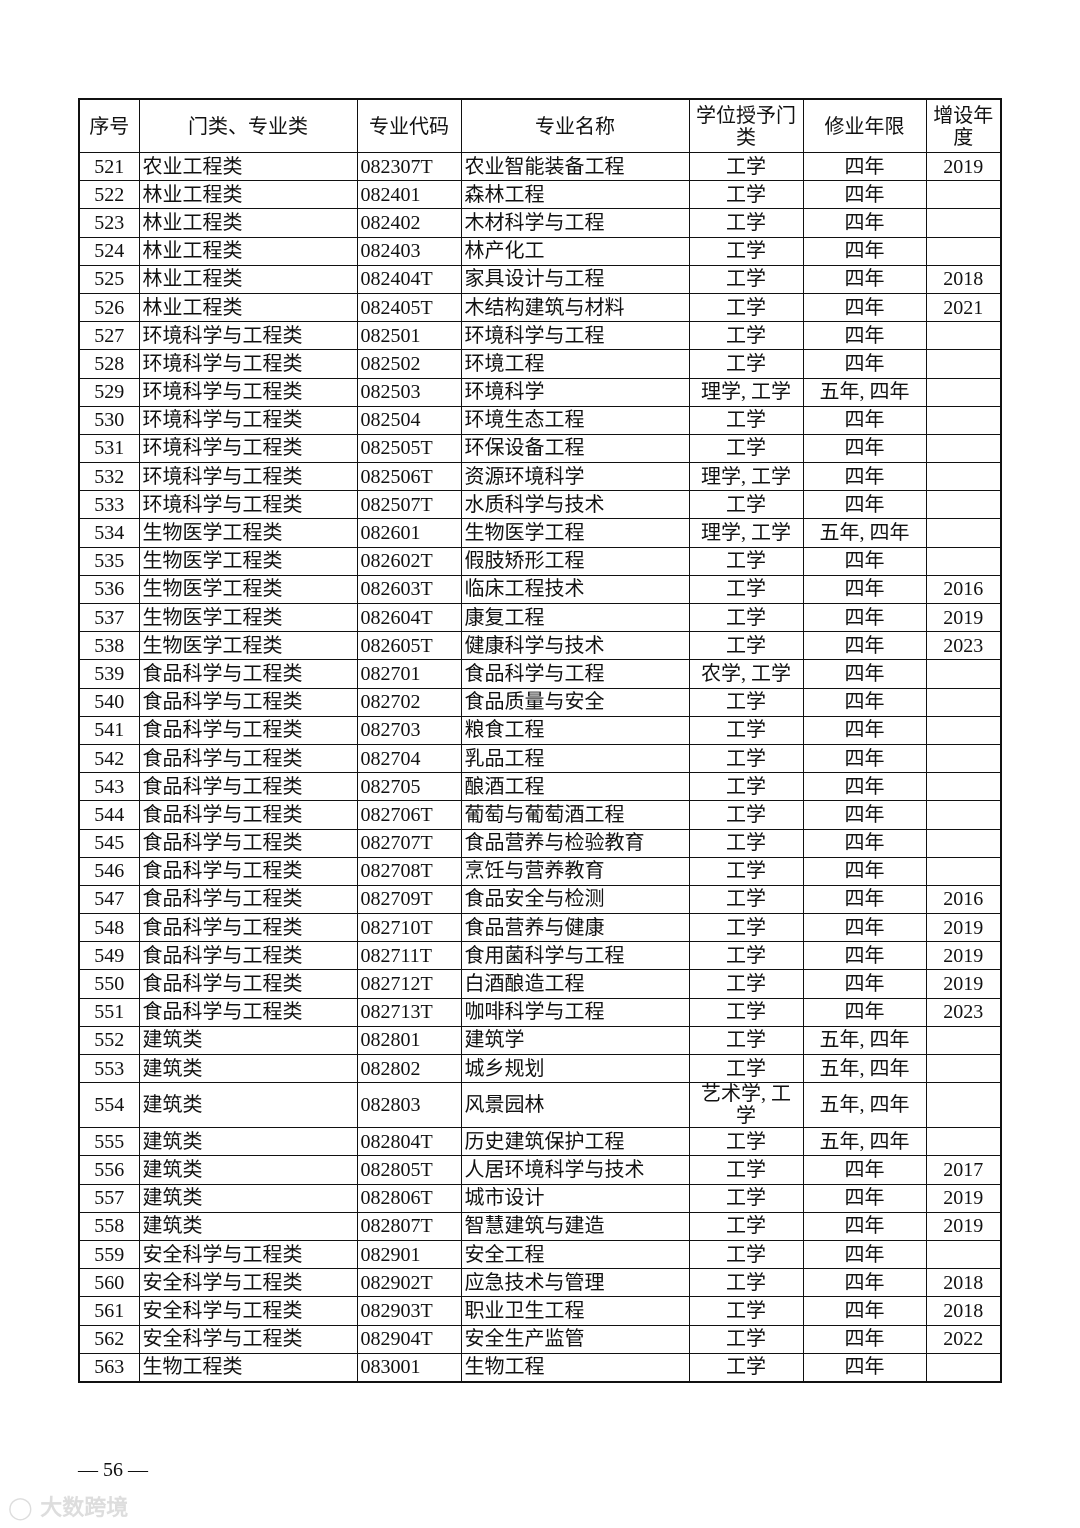 The width and height of the screenshot is (1080, 1528). I want to click on cell-name: 生物工程, so click(575, 1367).